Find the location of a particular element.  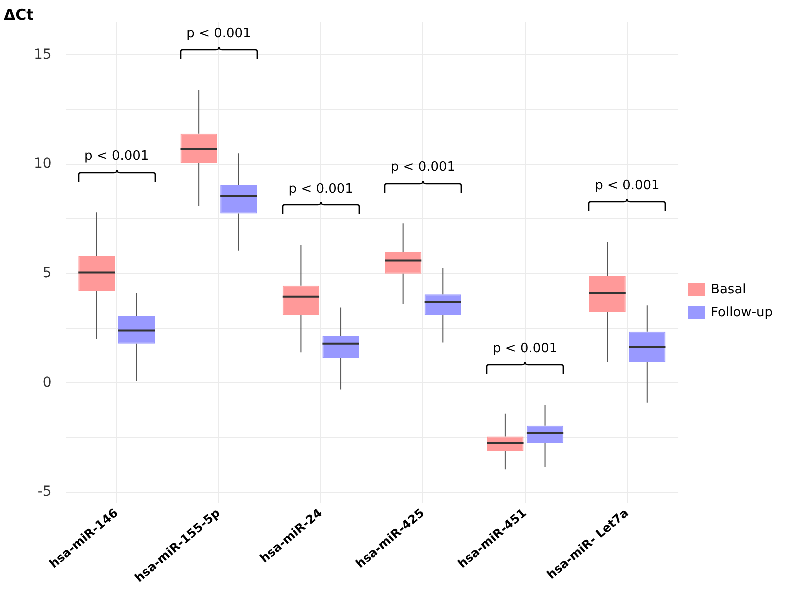

y-axis-title: ΔCt is located at coordinates (19, 15).